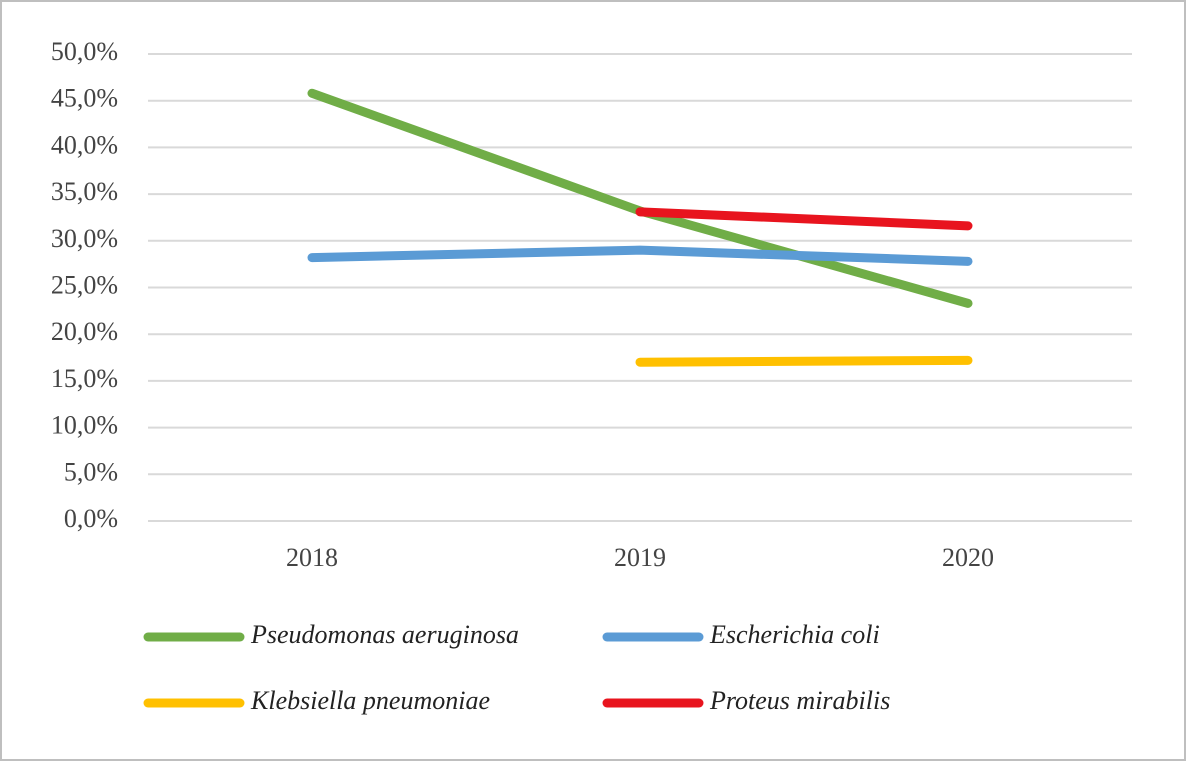 This screenshot has height=761, width=1186. Describe the element at coordinates (794, 634) in the screenshot. I see `legend-label: Escherichia coli` at that location.